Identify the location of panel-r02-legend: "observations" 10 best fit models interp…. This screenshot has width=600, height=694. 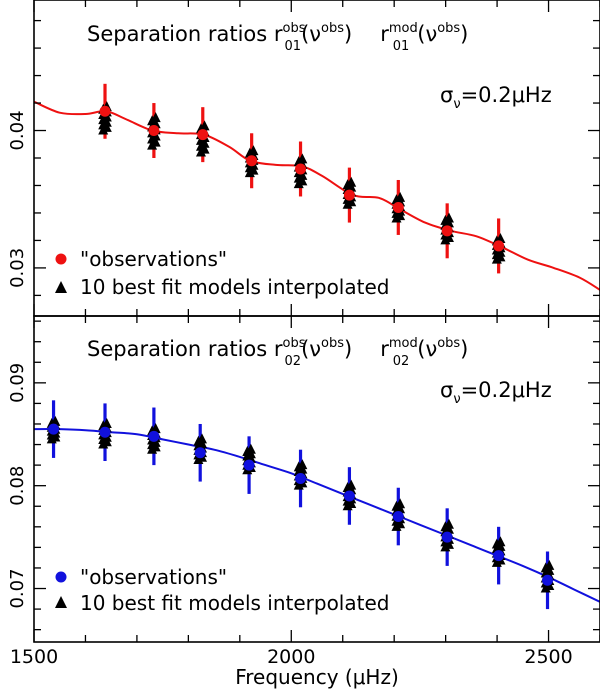
(222, 590).